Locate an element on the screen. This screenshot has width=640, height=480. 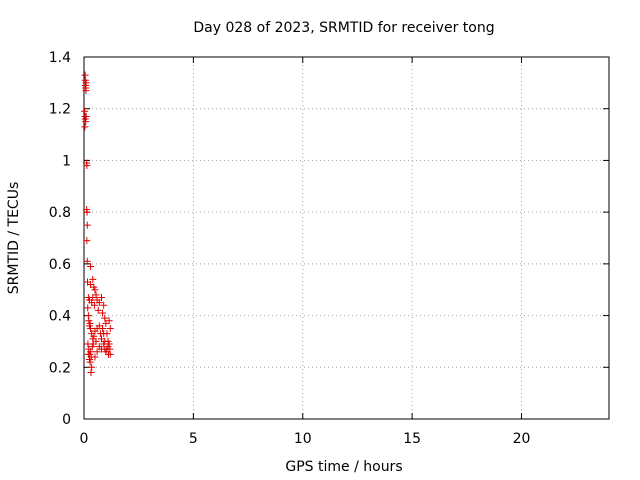
x-tick-label: 15 is located at coordinates (412, 439).